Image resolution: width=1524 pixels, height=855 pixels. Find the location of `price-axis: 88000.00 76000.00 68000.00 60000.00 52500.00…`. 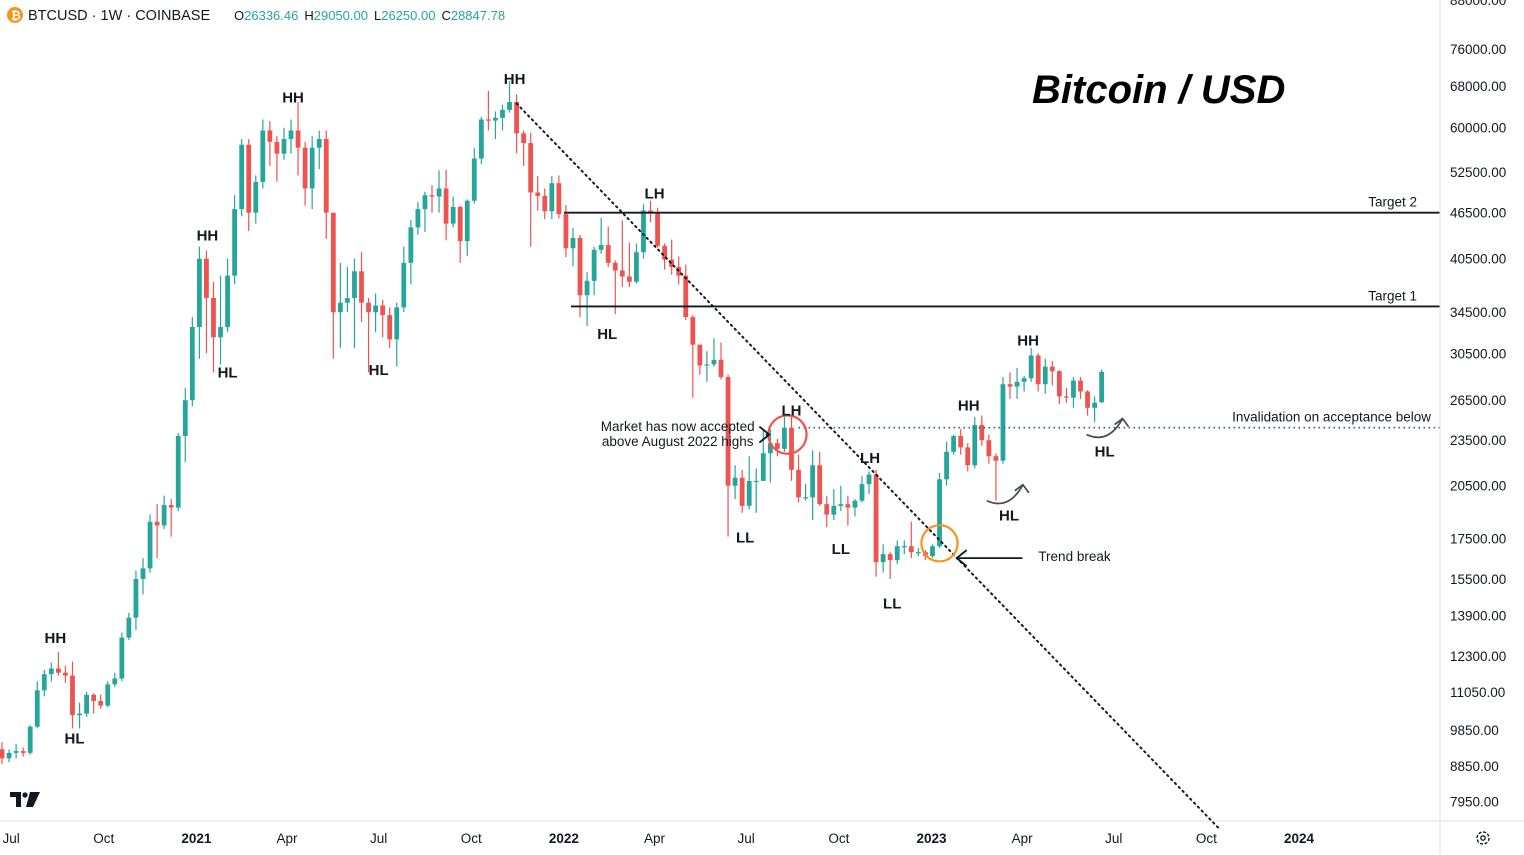

price-axis: 88000.00 76000.00 68000.00 60000.00 52500.00… is located at coordinates (1478, 405).